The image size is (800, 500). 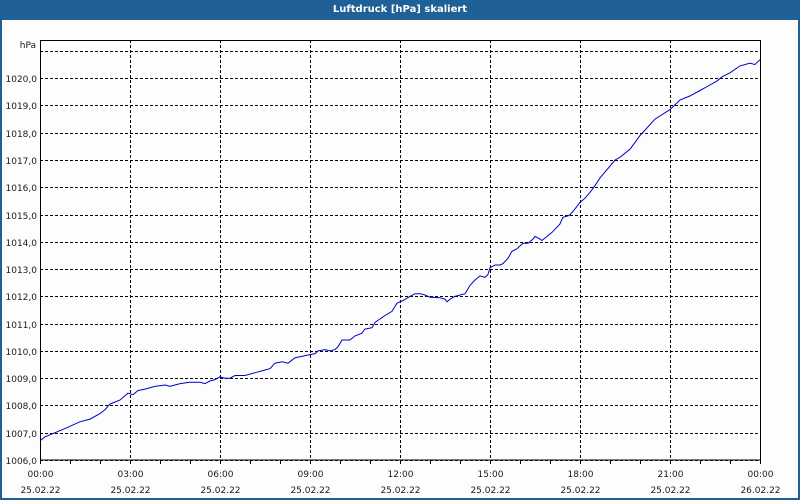 I want to click on y-tick-label: 1006,0, so click(x=22, y=462).